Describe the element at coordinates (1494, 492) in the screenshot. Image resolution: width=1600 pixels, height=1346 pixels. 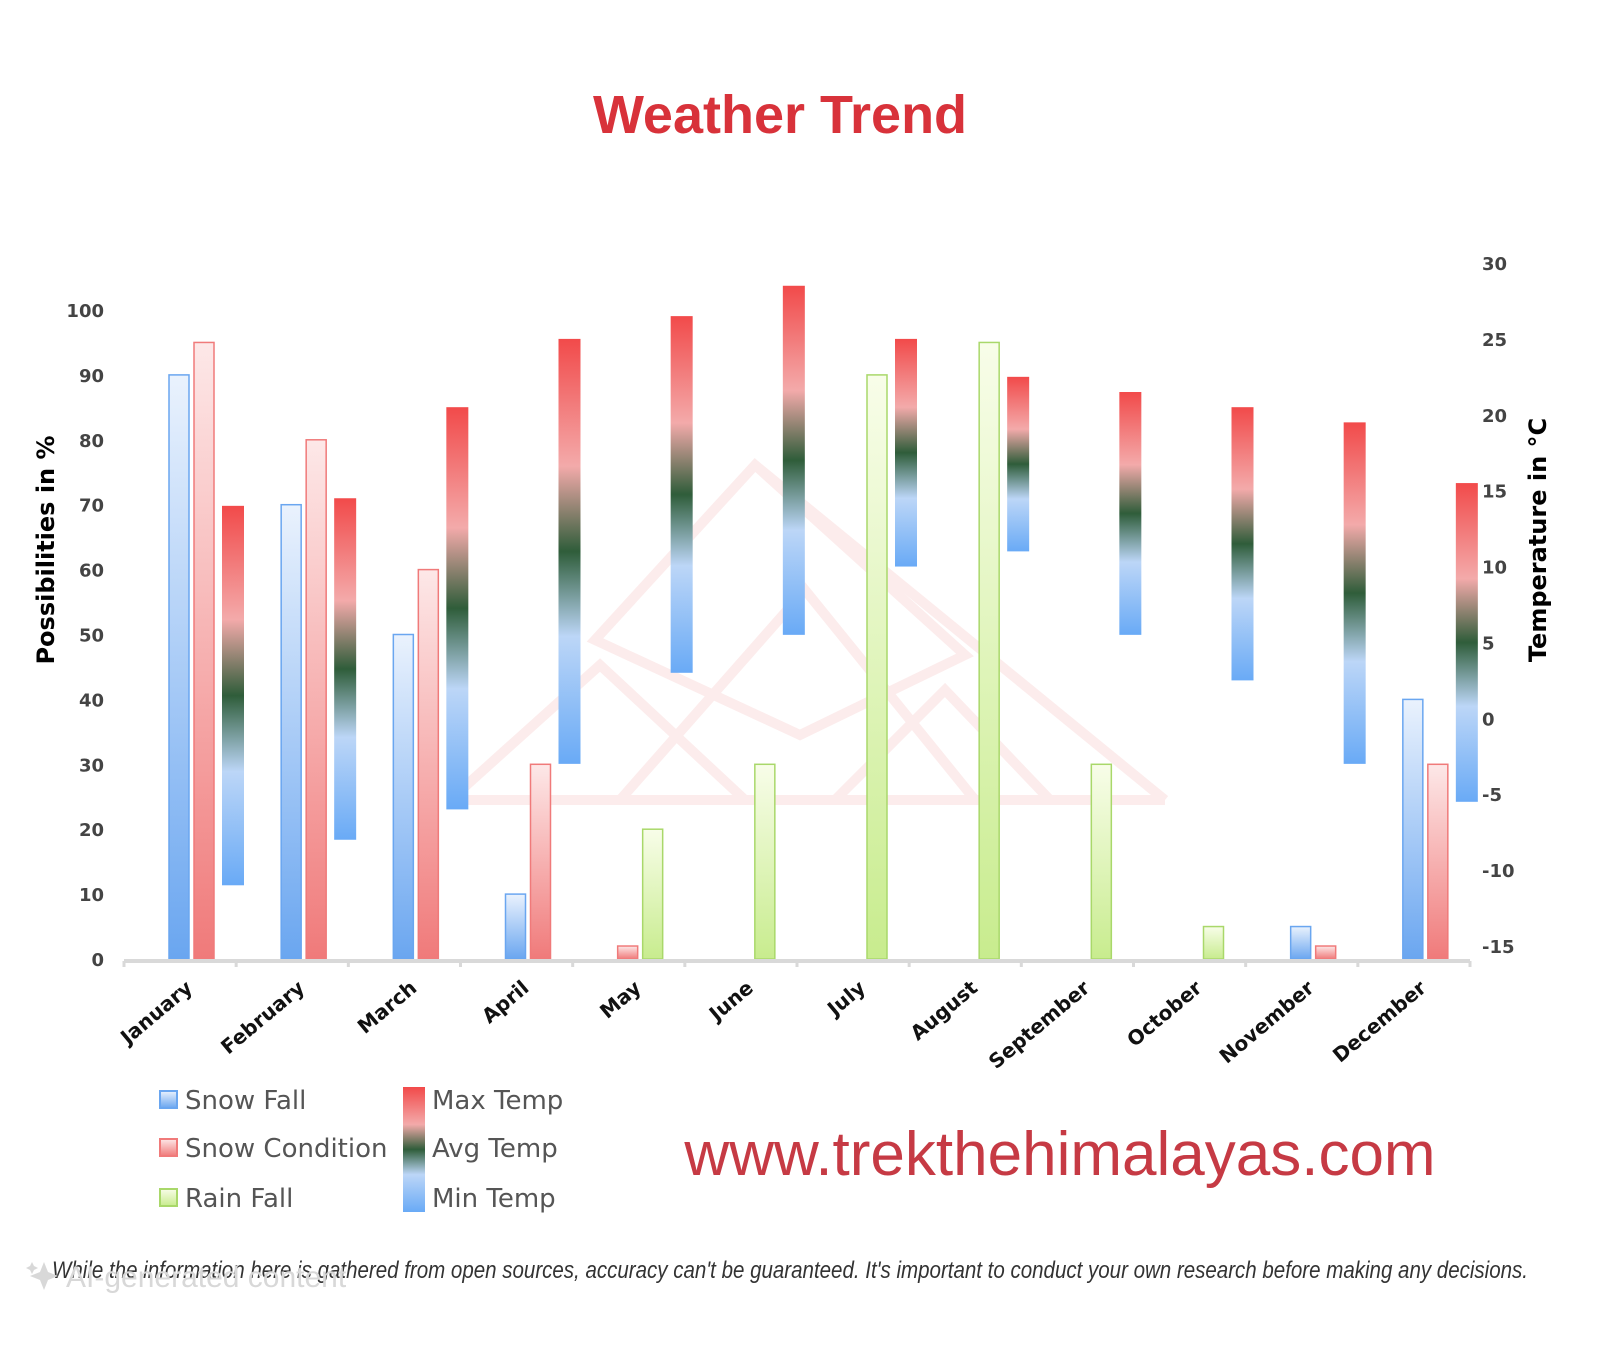
I see `right-tick-label: 15` at that location.